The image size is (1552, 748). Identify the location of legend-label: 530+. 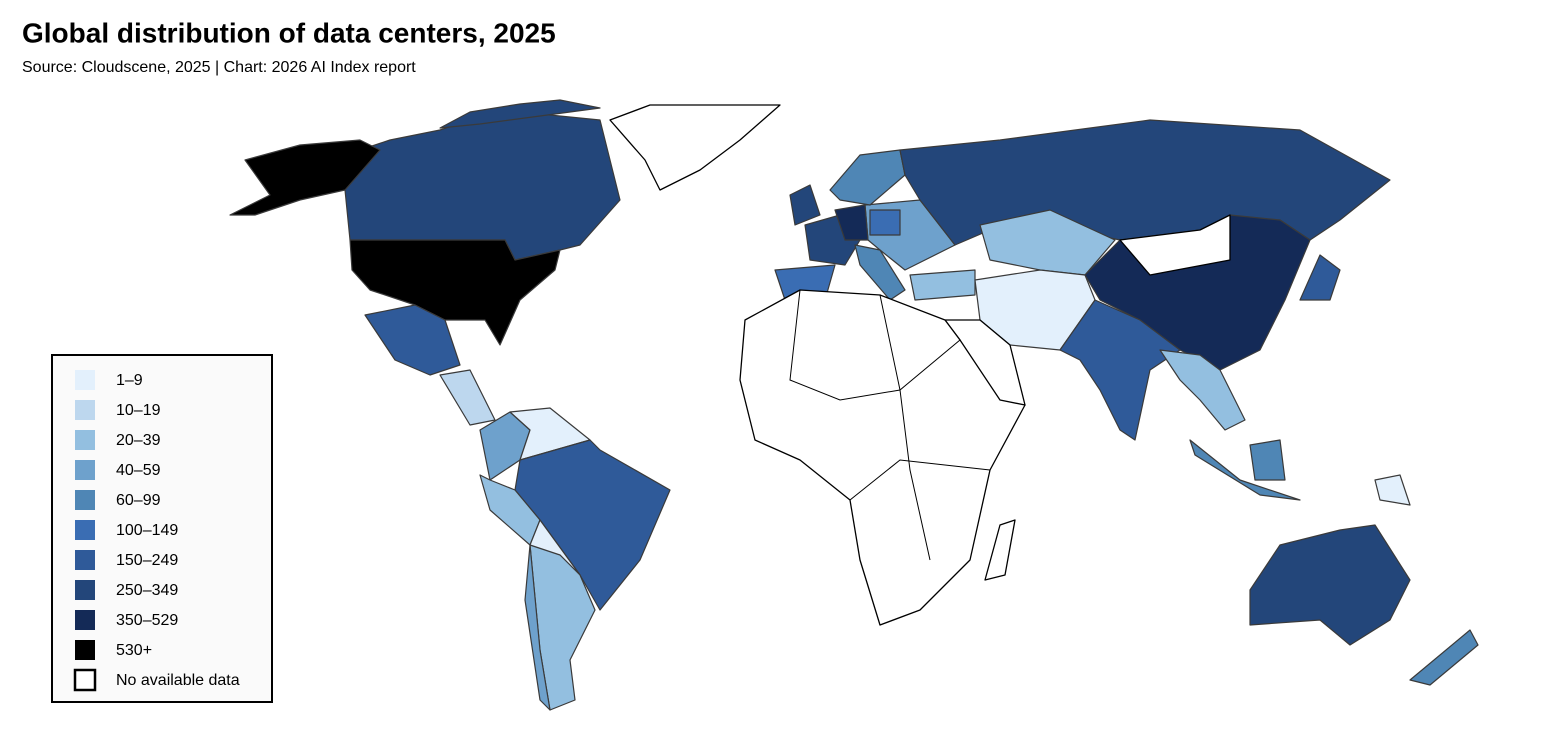
(134, 650).